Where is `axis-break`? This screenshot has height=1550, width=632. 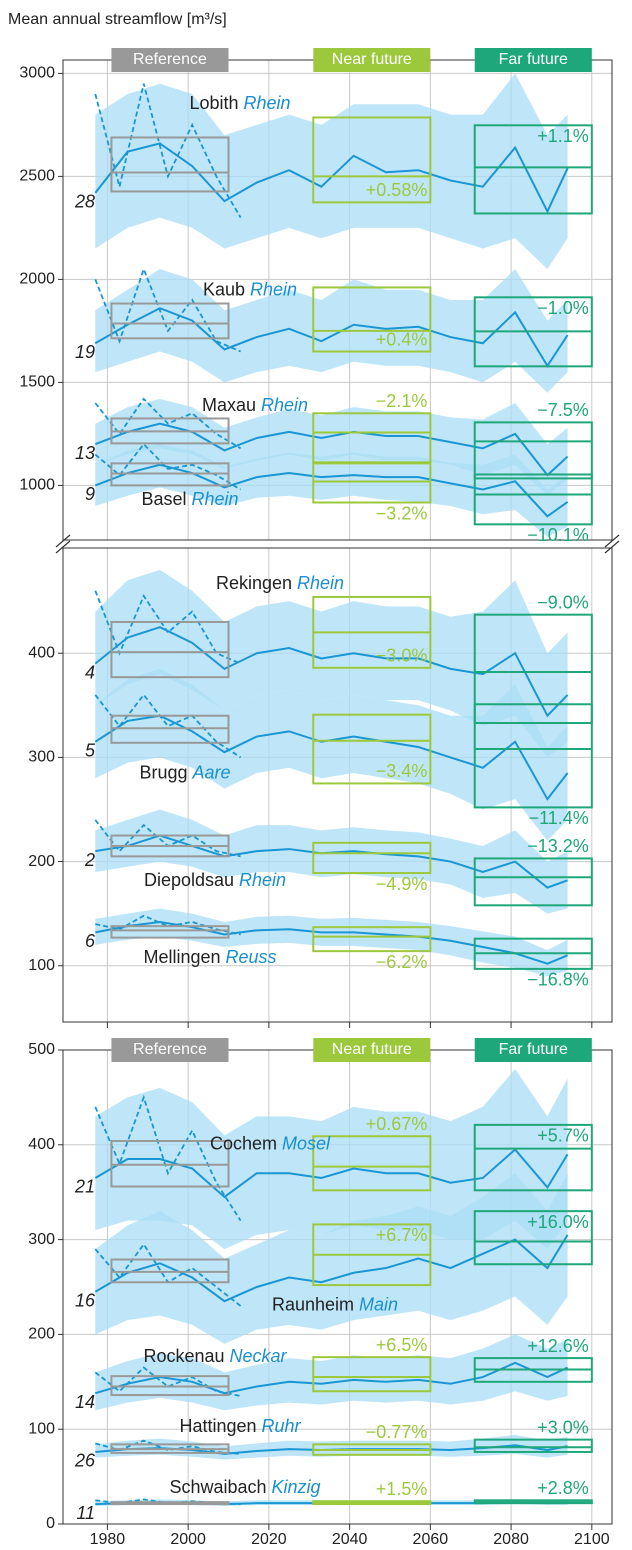 axis-break is located at coordinates (337, 544).